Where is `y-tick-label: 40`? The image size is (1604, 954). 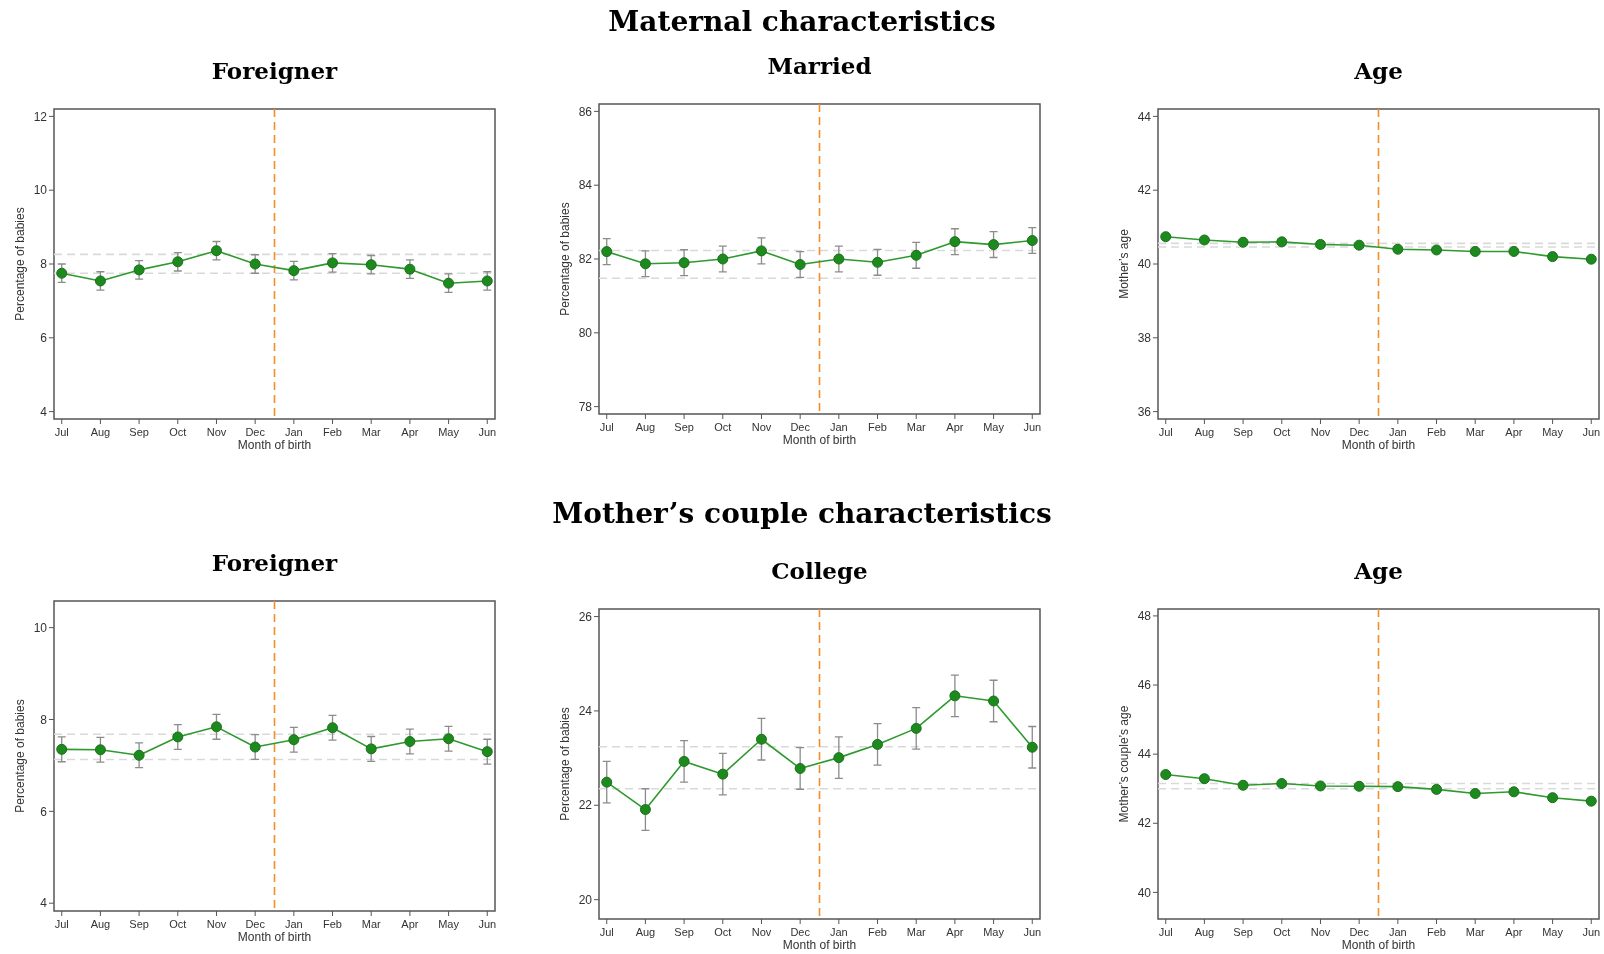
y-tick-label: 40 is located at coordinates (1144, 264).